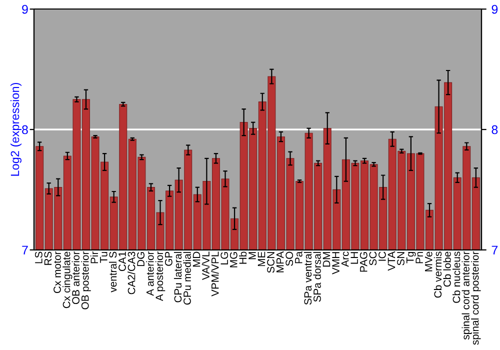 The image size is (500, 350). Describe the element at coordinates (38, 258) in the screenshot. I see `x-tick-label: LS` at that location.